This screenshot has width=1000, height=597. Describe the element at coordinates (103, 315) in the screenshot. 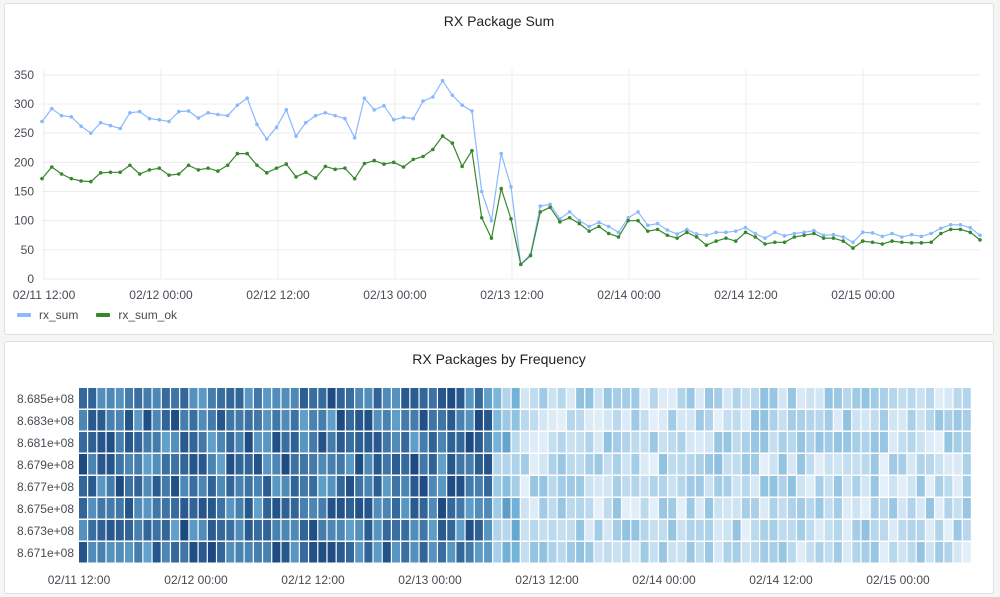

I see `legend-swatch-rx-sum-ok` at that location.